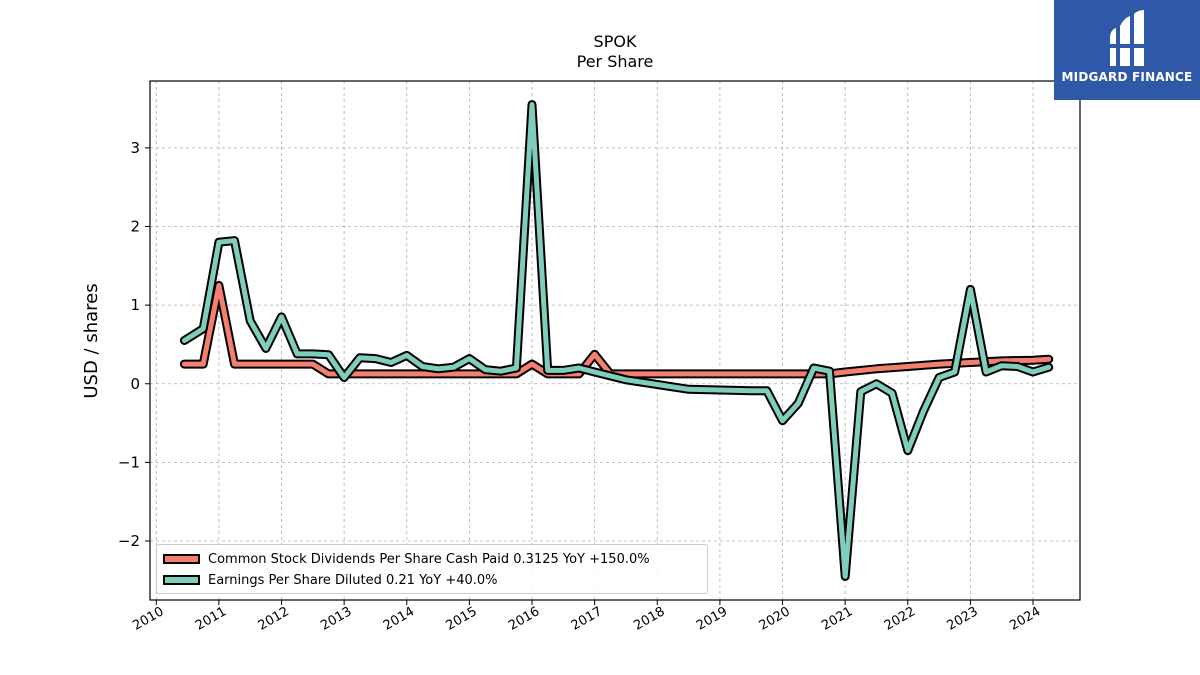 This screenshot has height=675, width=1200. Describe the element at coordinates (900, 619) in the screenshot. I see `x-tick-label: 2022` at that location.